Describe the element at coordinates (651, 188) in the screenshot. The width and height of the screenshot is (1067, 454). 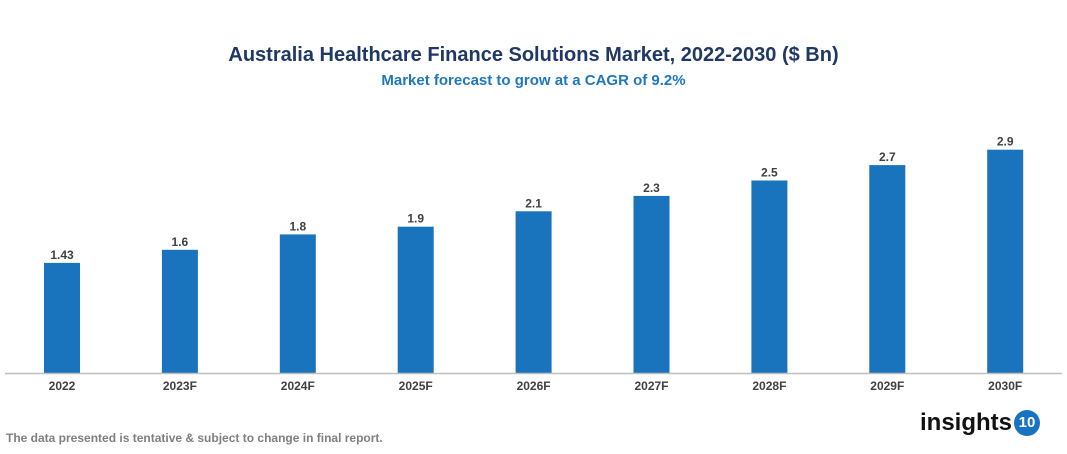
I see `data-label: 2.3` at that location.